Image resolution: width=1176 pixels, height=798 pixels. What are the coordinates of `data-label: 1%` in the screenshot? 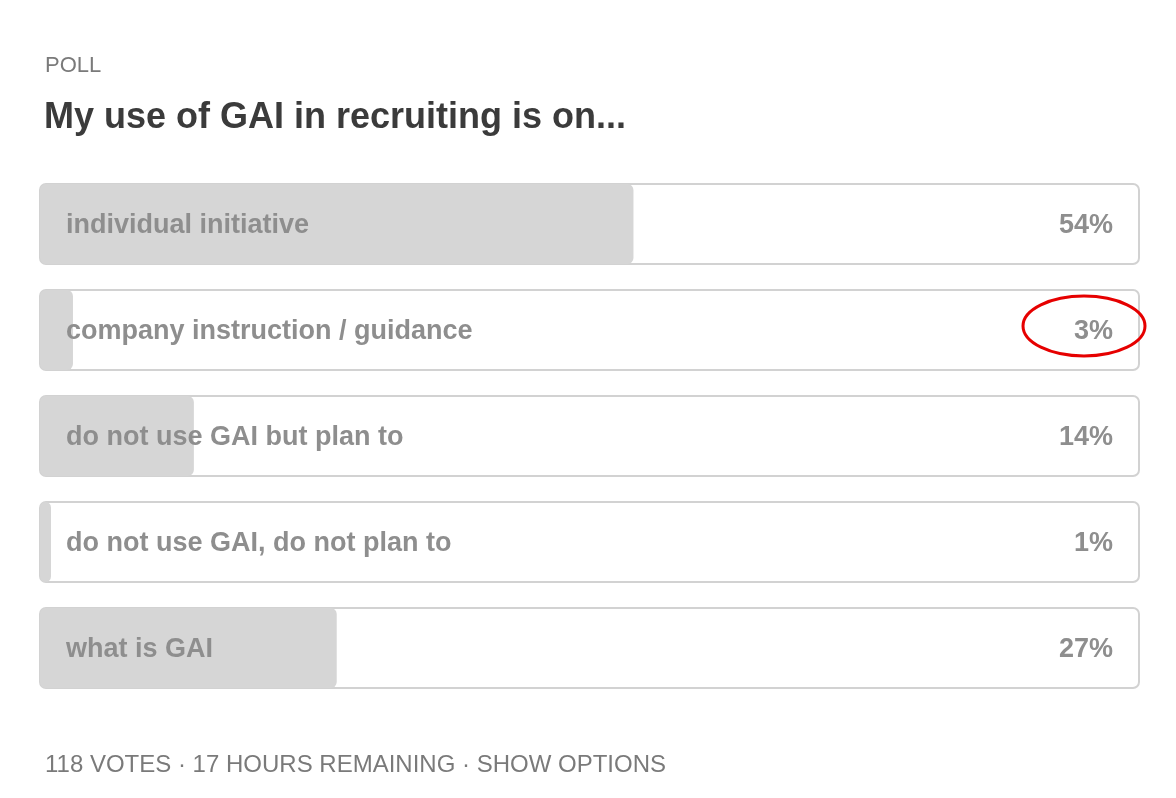 It's located at (1093, 542).